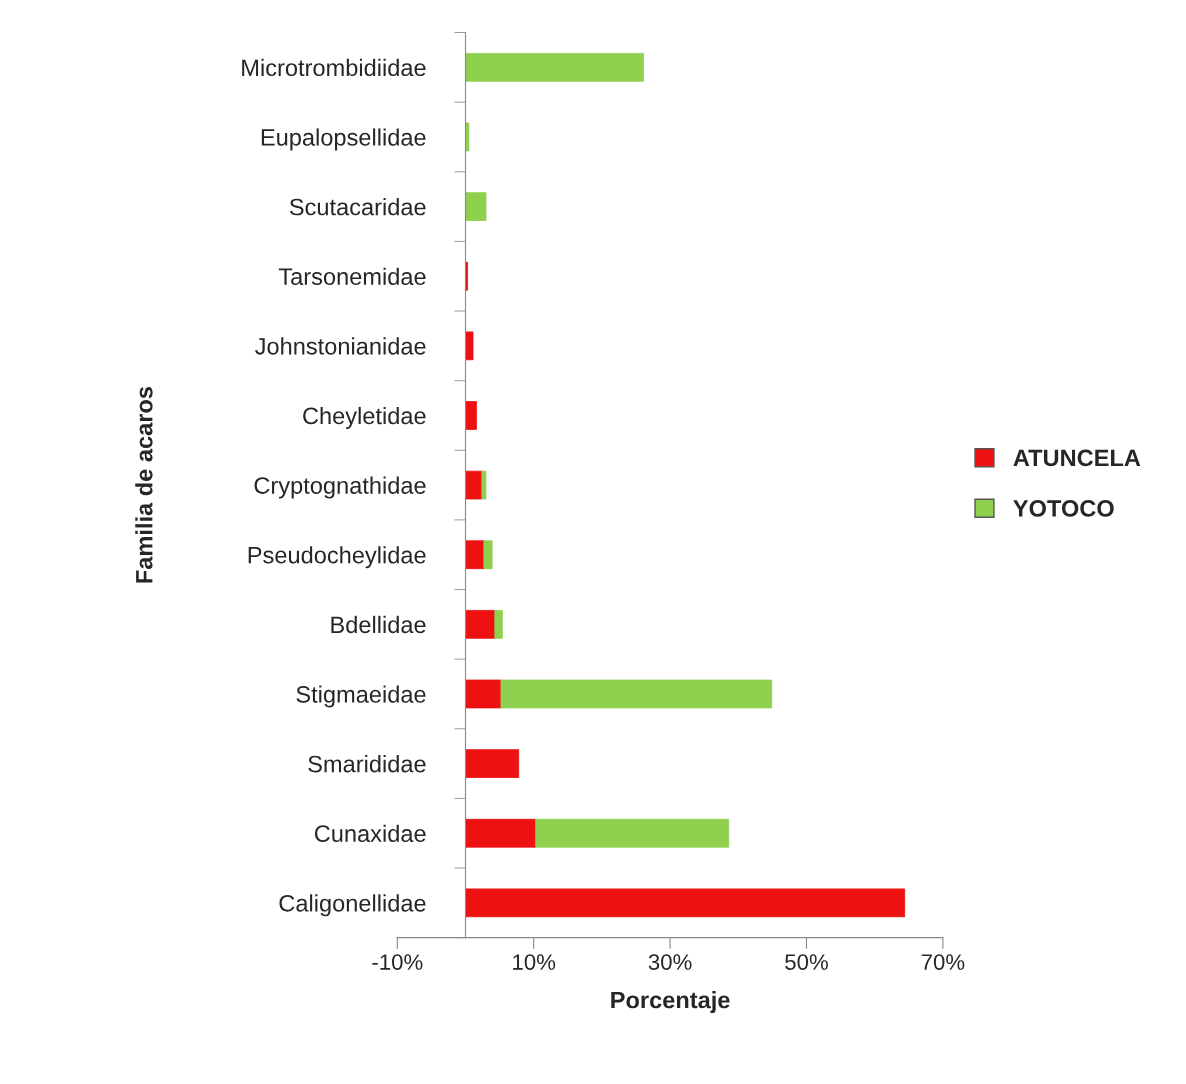  Describe the element at coordinates (361, 696) in the screenshot. I see `y-tick-label: Stigmaeidae` at that location.